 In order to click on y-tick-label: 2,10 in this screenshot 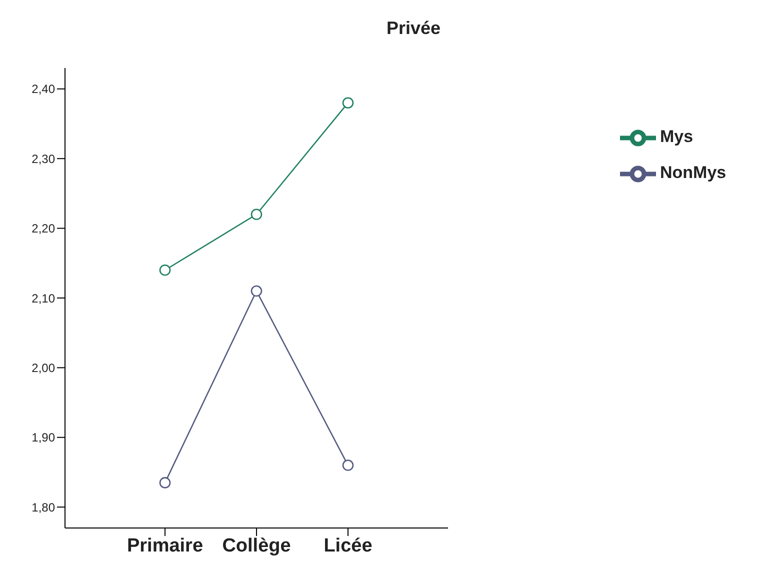, I will do `click(44, 298)`.